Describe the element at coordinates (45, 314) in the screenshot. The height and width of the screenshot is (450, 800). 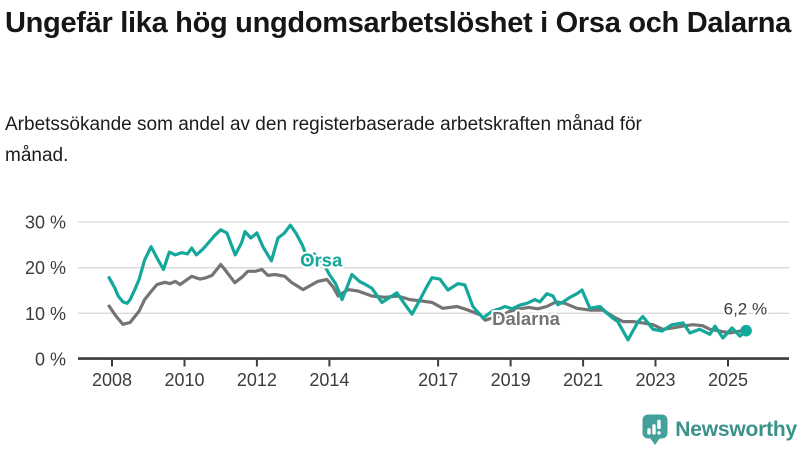
I see `y-tick-label-10: 10 %` at that location.